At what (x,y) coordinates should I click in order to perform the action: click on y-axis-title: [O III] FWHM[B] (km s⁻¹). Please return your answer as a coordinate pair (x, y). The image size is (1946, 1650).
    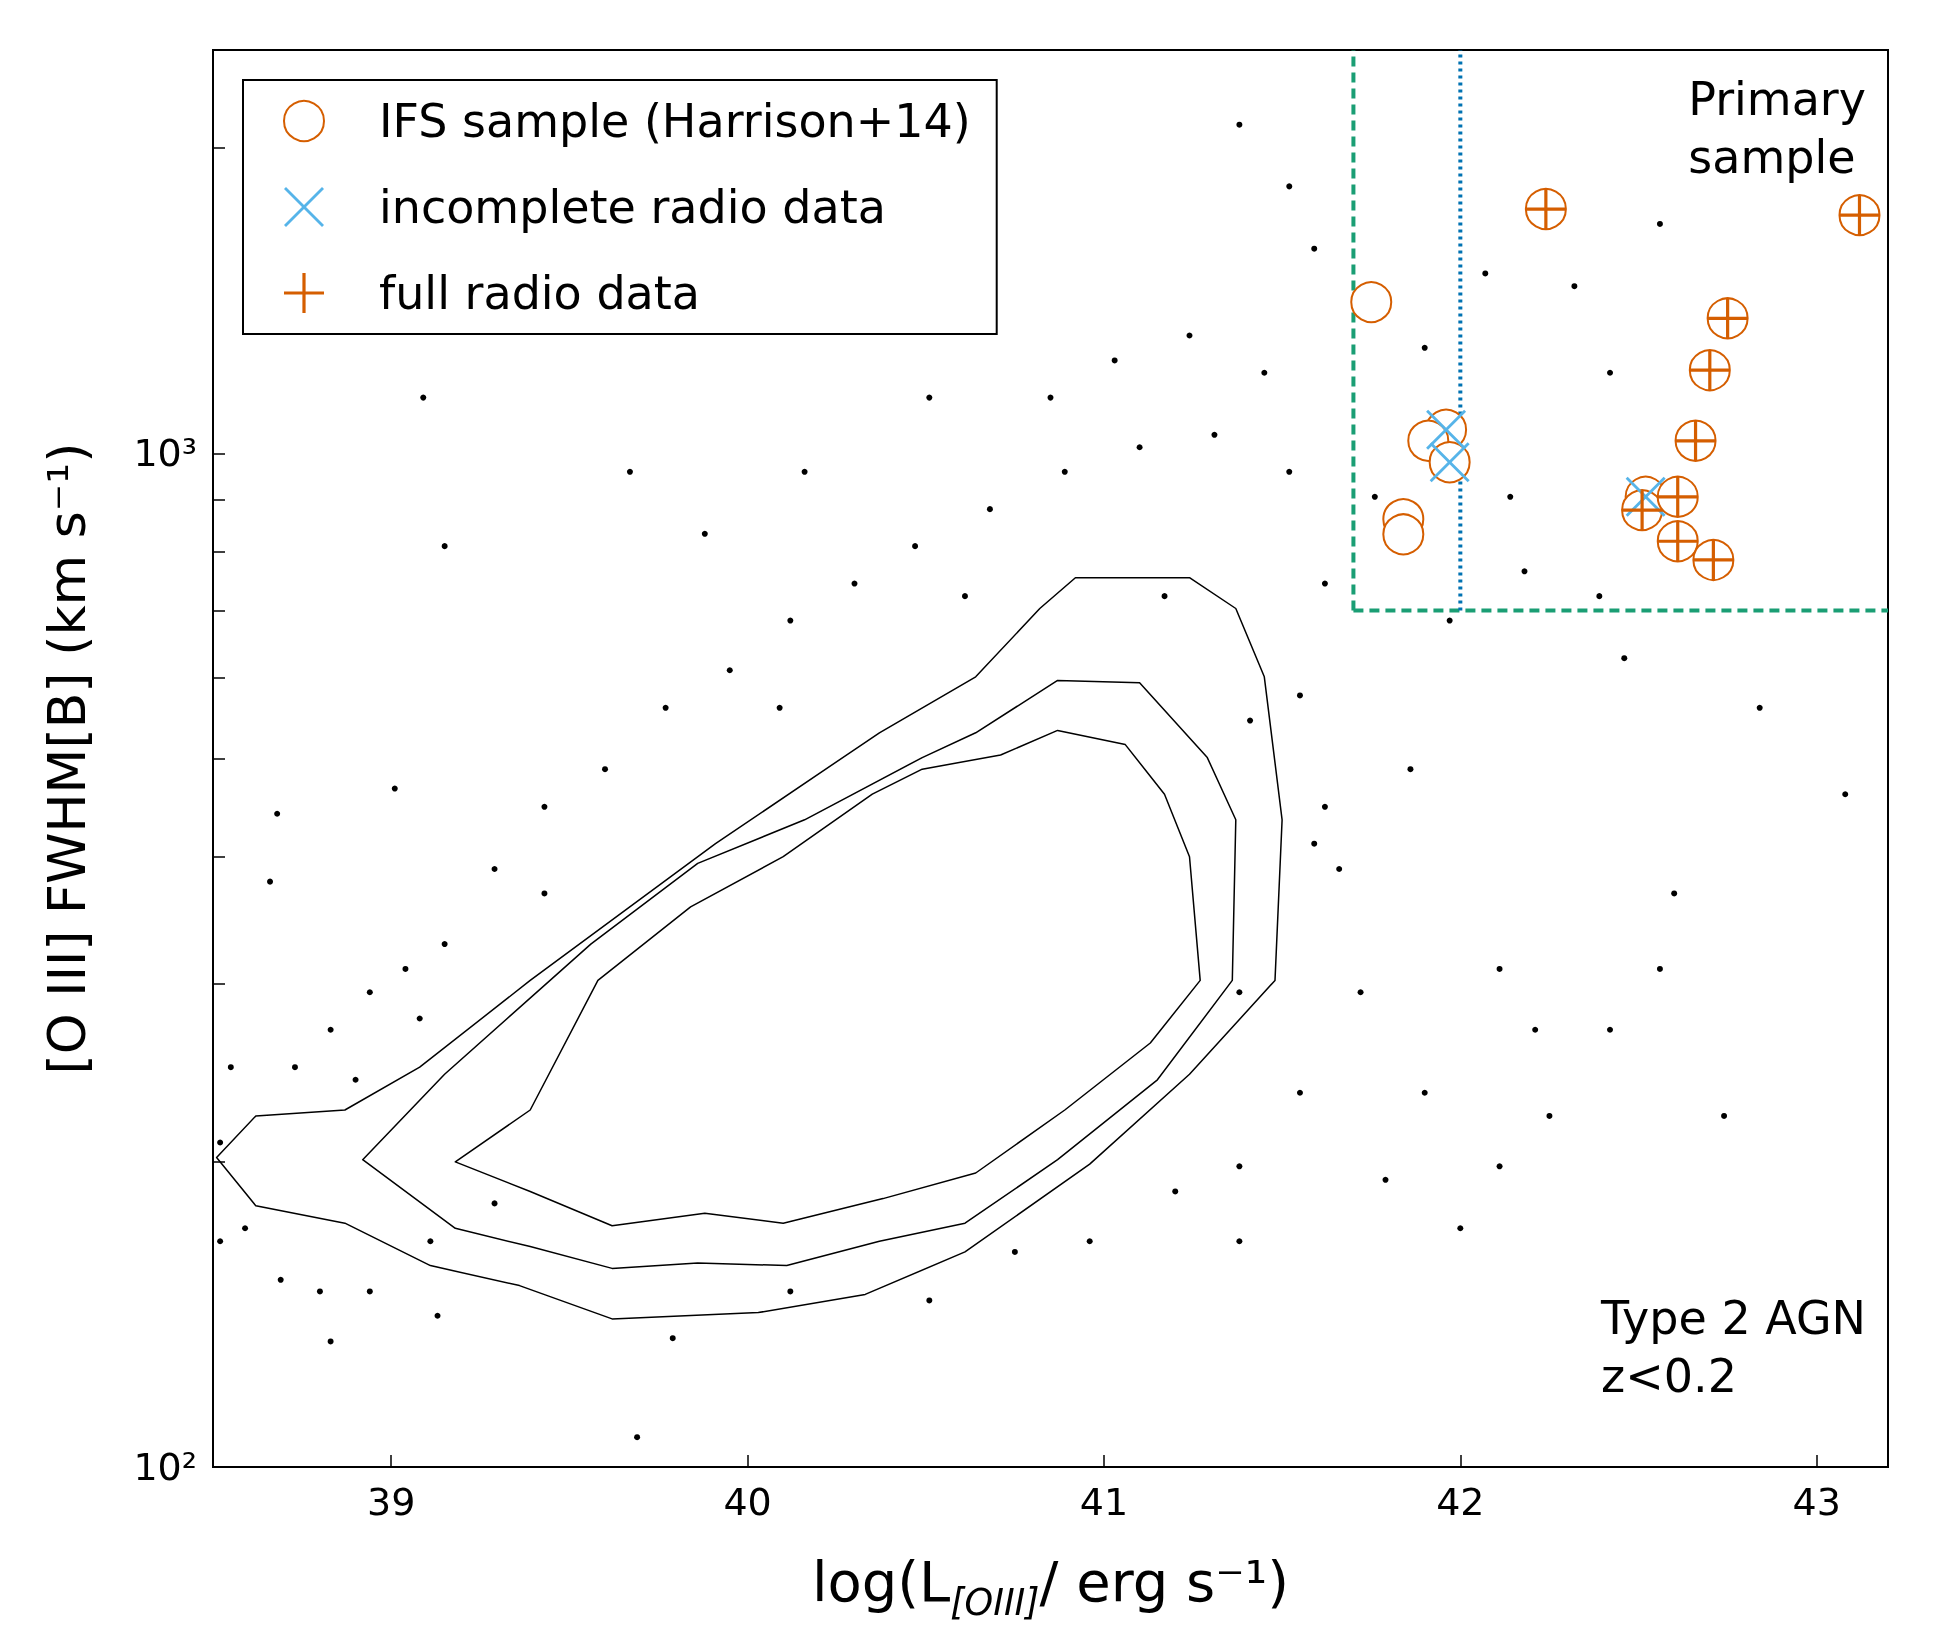
    Looking at the image, I should click on (67, 758).